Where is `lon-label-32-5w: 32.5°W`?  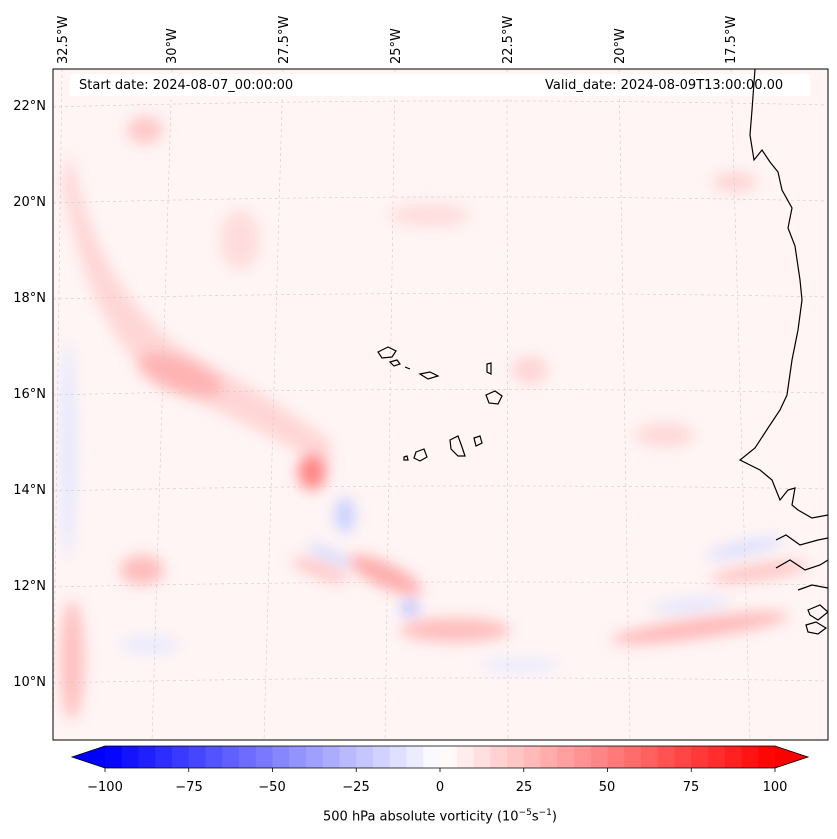
lon-label-32-5w: 32.5°W is located at coordinates (63, 39).